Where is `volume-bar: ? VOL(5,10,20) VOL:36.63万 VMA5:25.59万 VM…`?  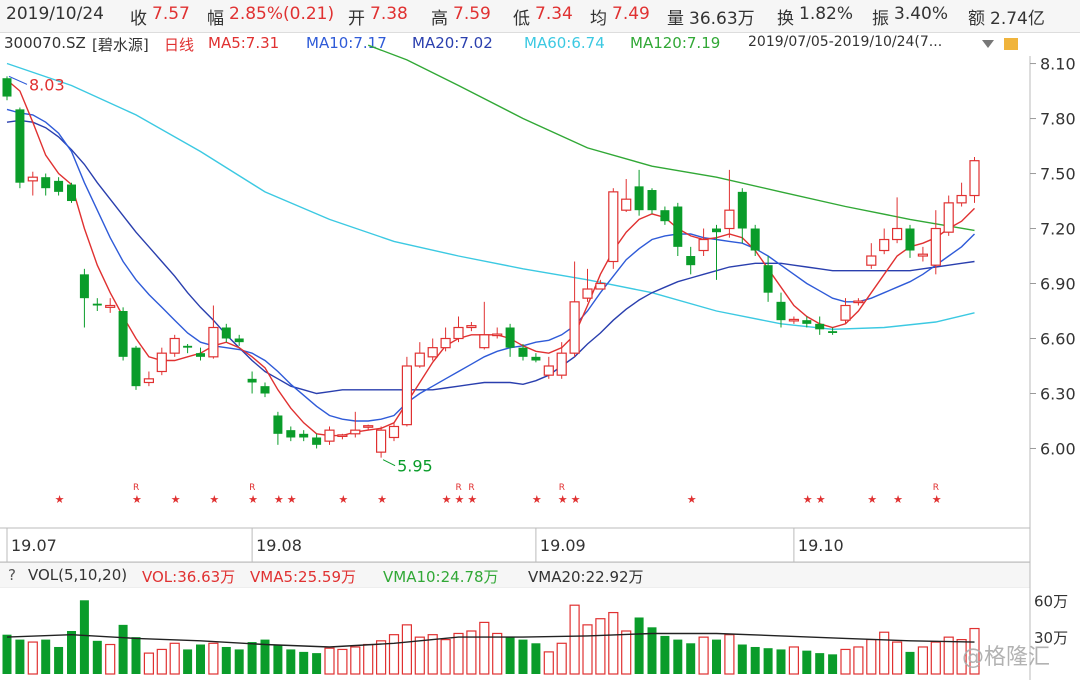 volume-bar: ? VOL(5,10,20) VOL:36.63万 VMA5:25.59万 VM… is located at coordinates (515, 575).